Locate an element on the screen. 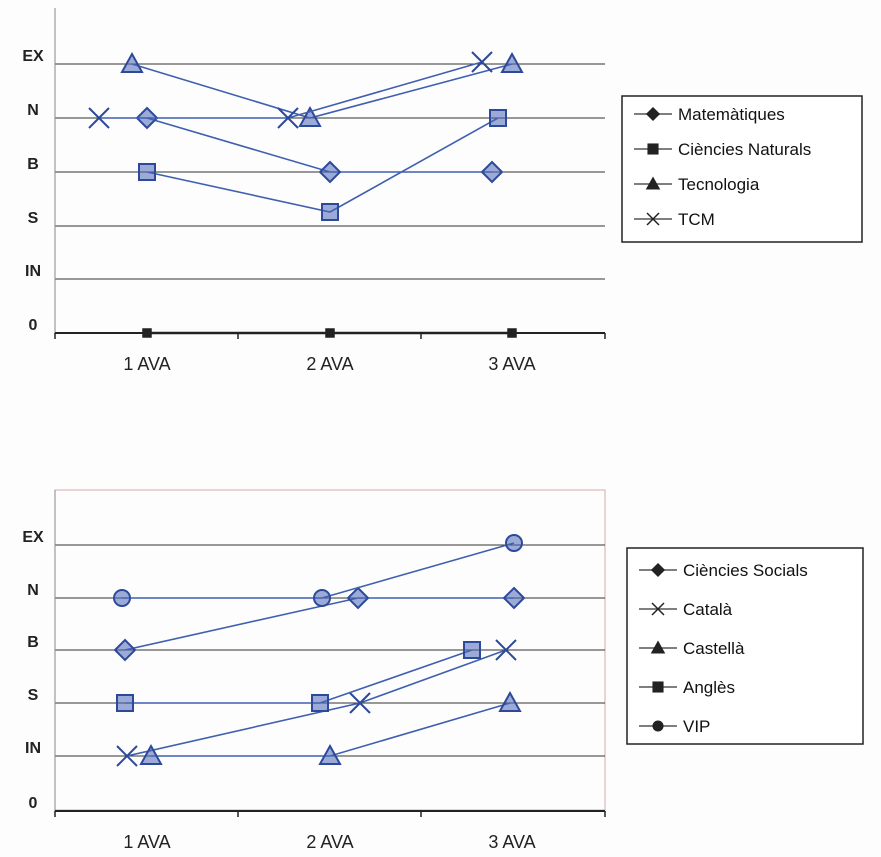 The image size is (881, 857). legend-entry: Anglès is located at coordinates (709, 687).